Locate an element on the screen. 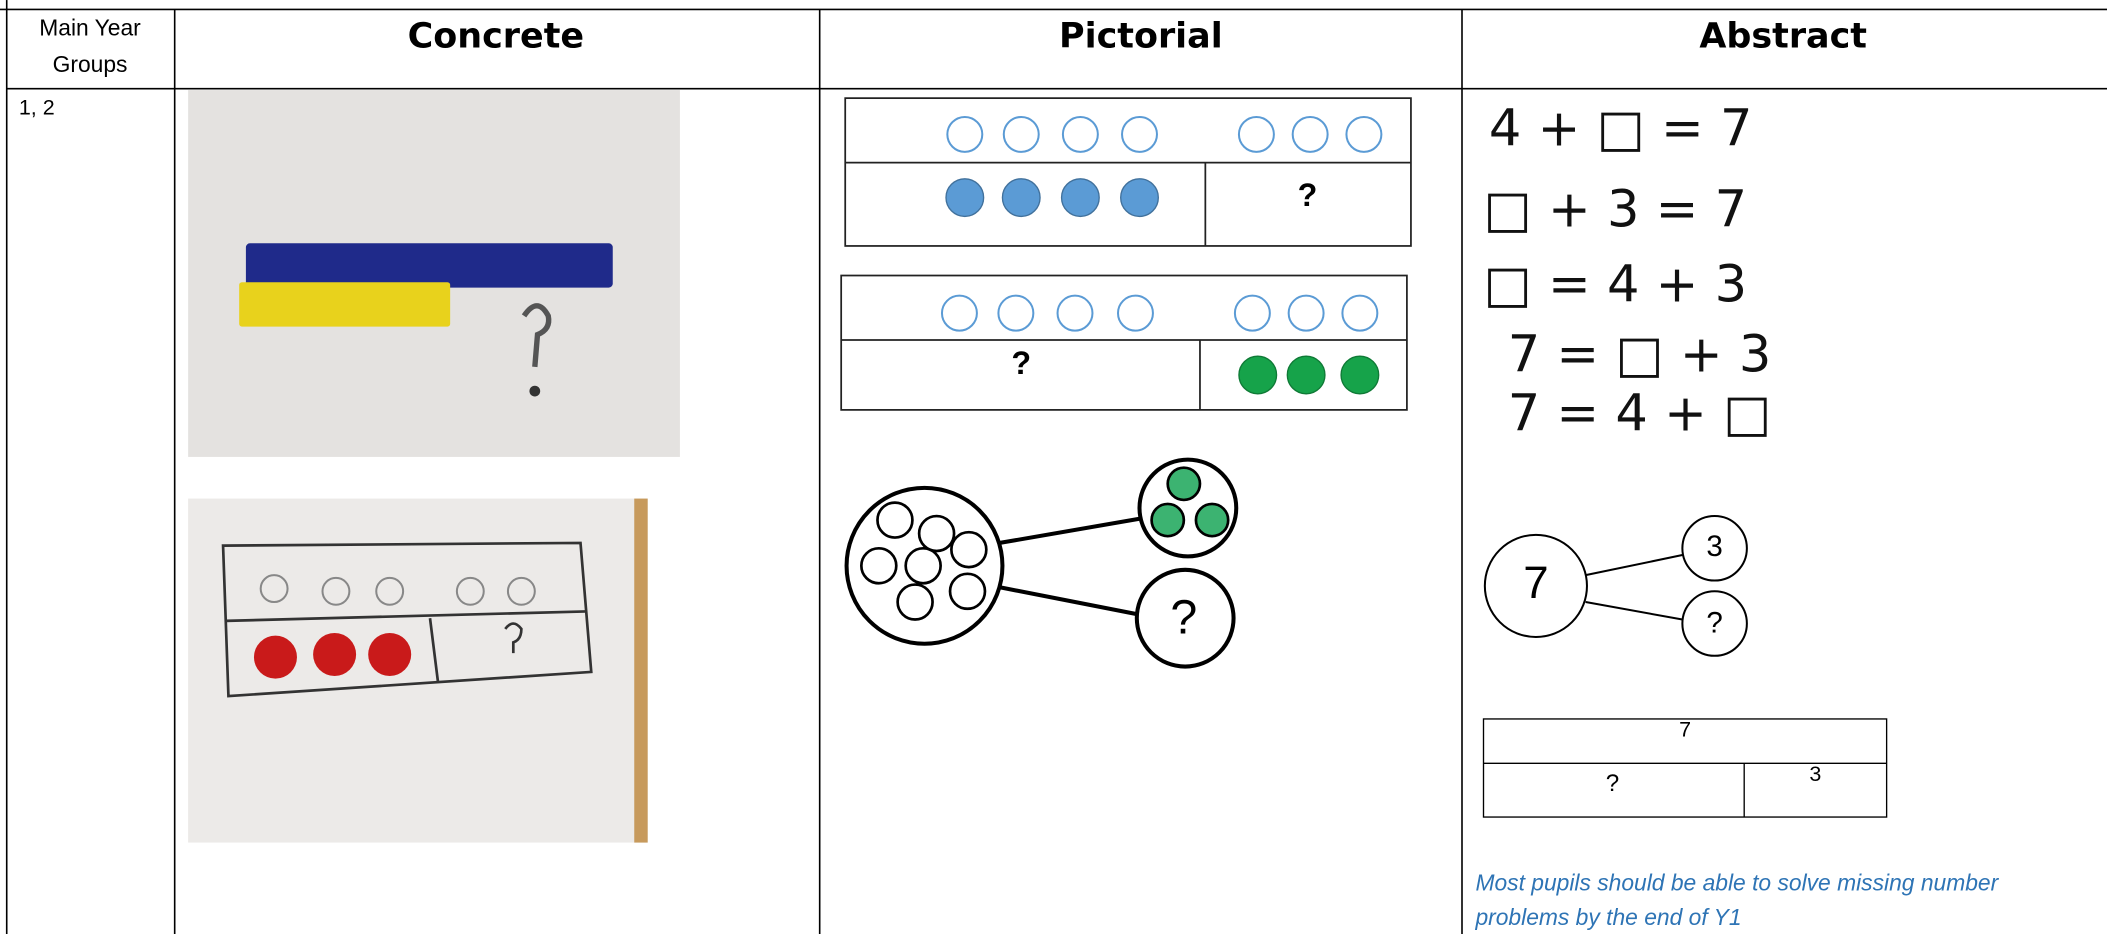 This screenshot has width=2107, height=934. photo-cubes is located at coordinates (434, 273).